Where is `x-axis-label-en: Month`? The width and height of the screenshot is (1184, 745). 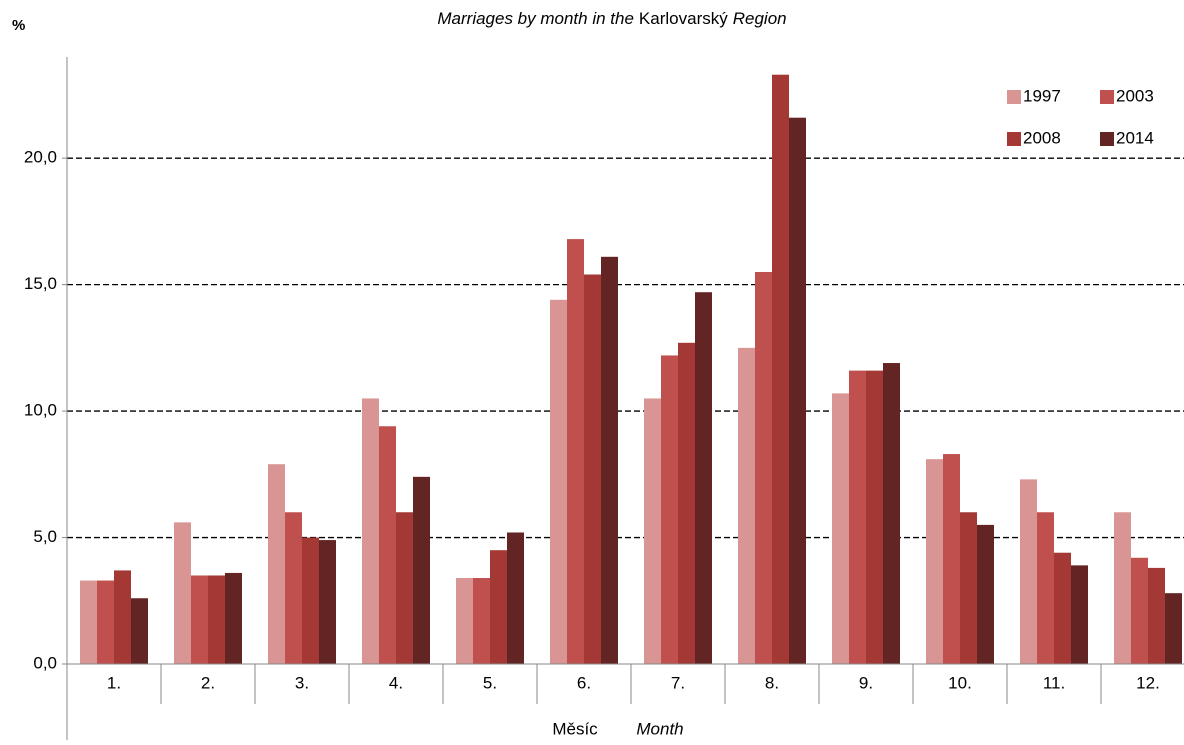
x-axis-label-en: Month is located at coordinates (659, 728).